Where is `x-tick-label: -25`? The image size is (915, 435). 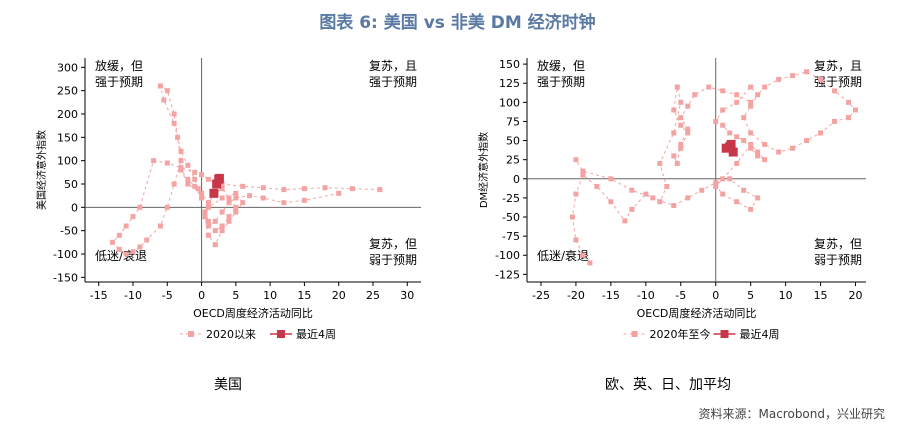
x-tick-label: -25 is located at coordinates (541, 295).